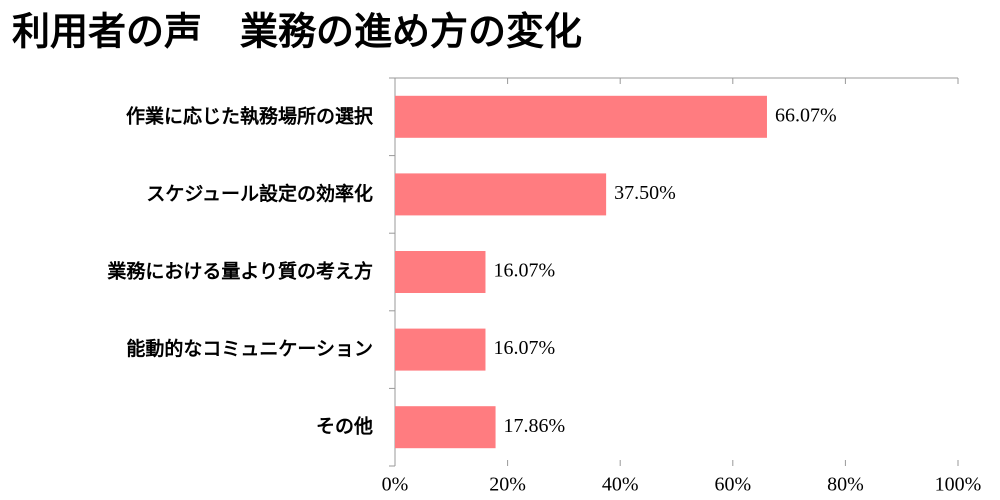 Image resolution: width=1000 pixels, height=500 pixels. What do you see at coordinates (645, 193) in the screenshot?
I see `value-label: 37.50%` at bounding box center [645, 193].